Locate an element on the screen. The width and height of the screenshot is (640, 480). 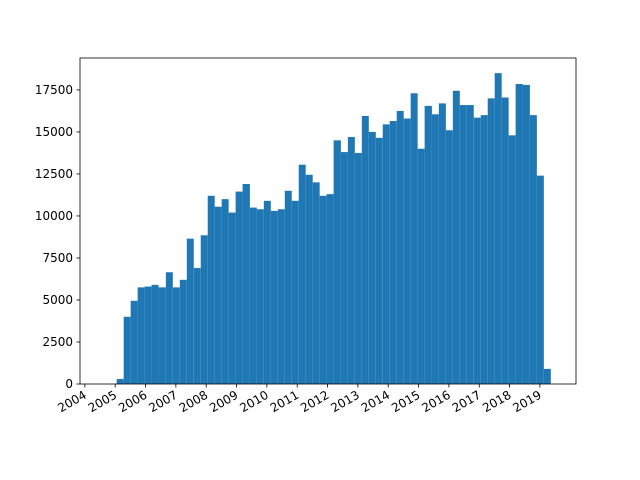
y-tick-label: 15000 is located at coordinates (54, 132).